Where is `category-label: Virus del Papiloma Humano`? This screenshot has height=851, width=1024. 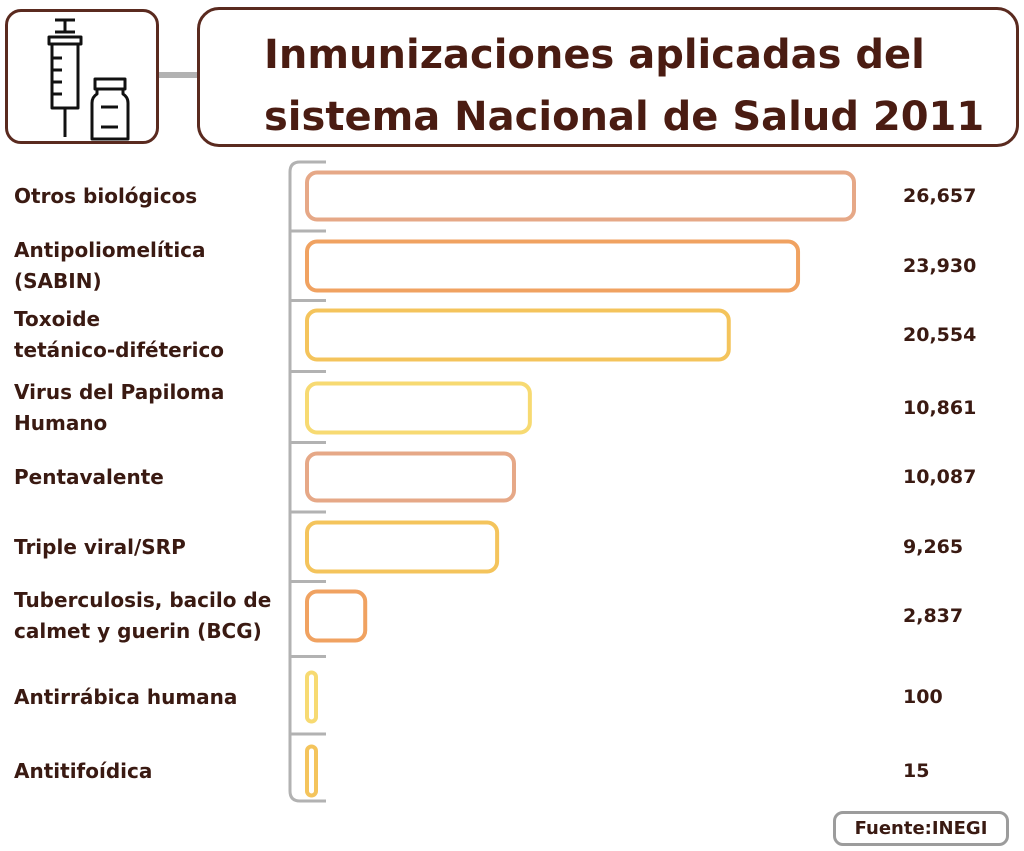
category-label: Virus del Papiloma Humano is located at coordinates (154, 408).